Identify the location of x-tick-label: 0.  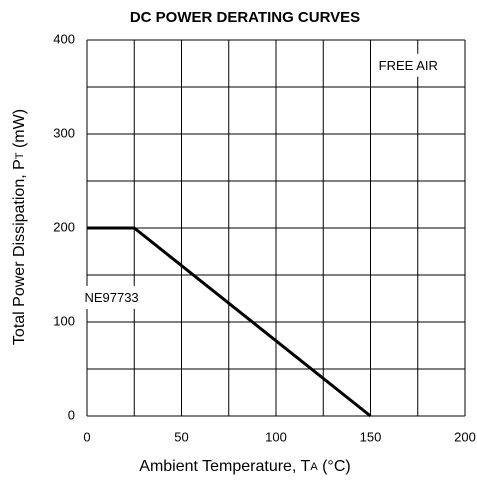
(86, 436).